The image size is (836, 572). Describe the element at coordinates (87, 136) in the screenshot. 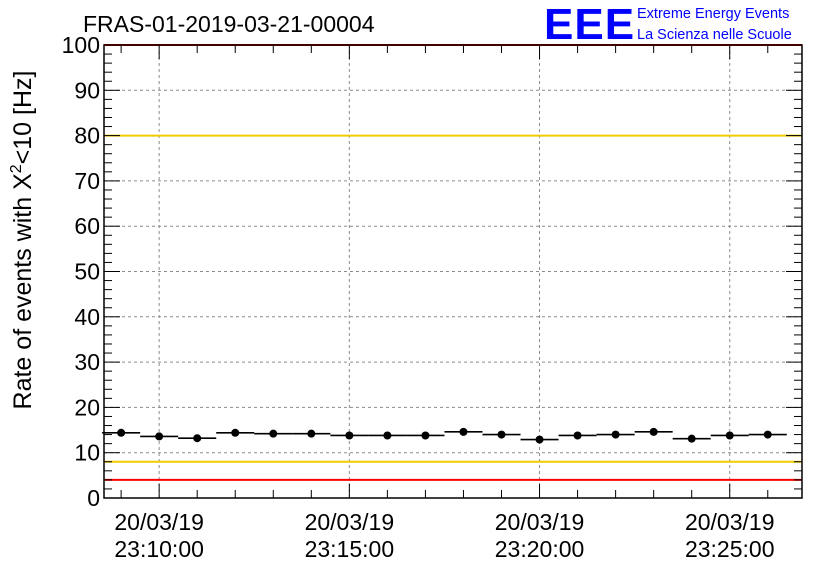

I see `y-tick-label: 80` at that location.